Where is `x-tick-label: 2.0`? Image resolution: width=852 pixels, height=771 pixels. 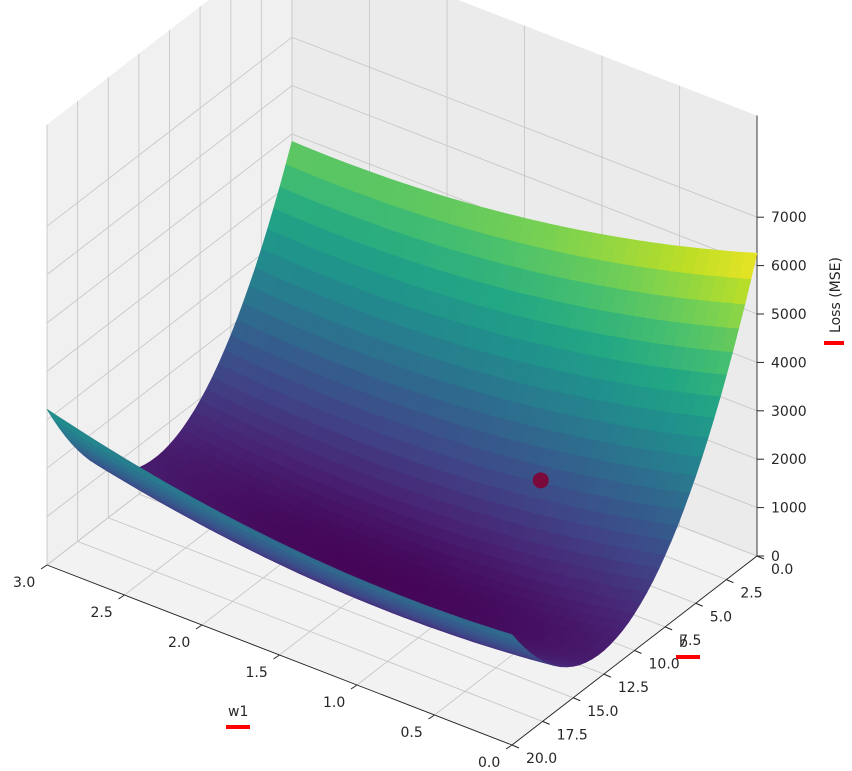 x-tick-label: 2.0 is located at coordinates (179, 643).